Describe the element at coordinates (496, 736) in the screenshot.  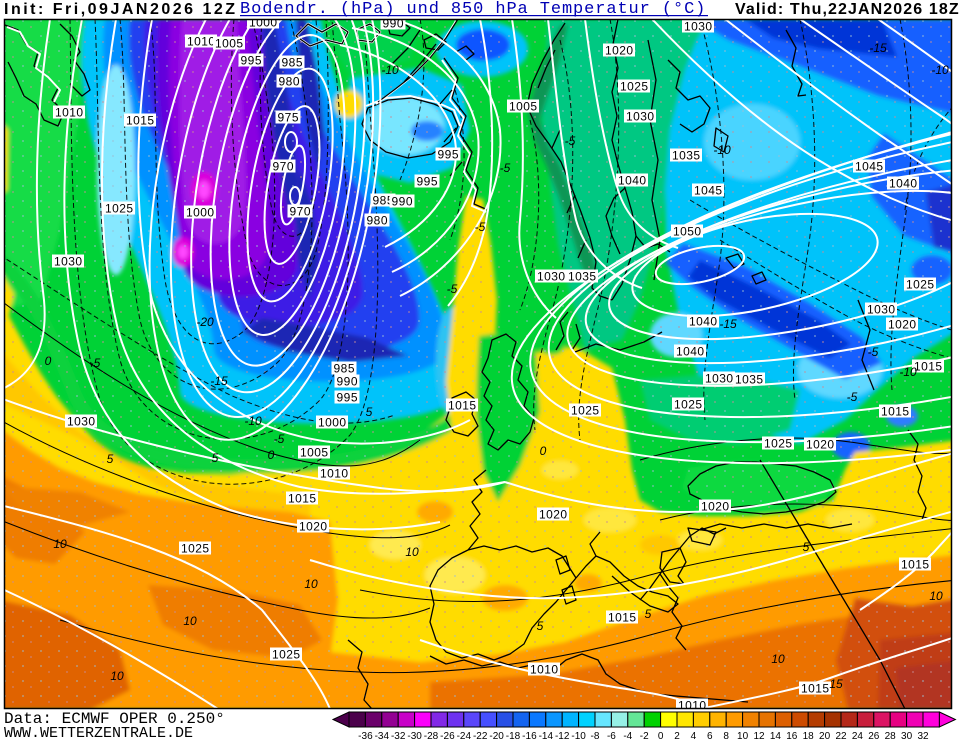
I see `svg-text: -20` at that location.